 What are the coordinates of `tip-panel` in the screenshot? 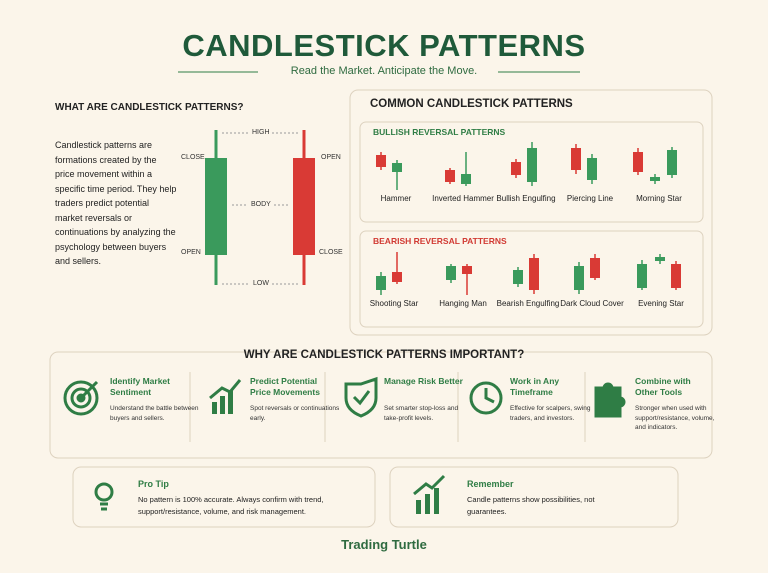 It's located at (224, 497).